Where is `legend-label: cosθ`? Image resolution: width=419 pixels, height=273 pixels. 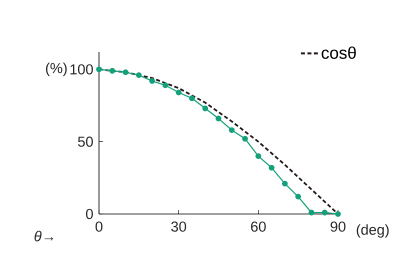 legend-label: cosθ is located at coordinates (339, 52).